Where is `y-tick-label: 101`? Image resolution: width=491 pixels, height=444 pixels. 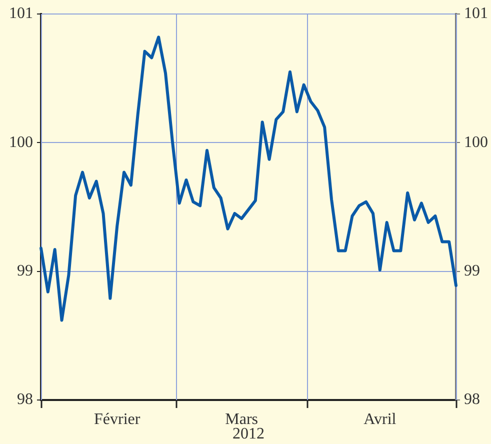 y-tick-label: 101 is located at coordinates (21, 13).